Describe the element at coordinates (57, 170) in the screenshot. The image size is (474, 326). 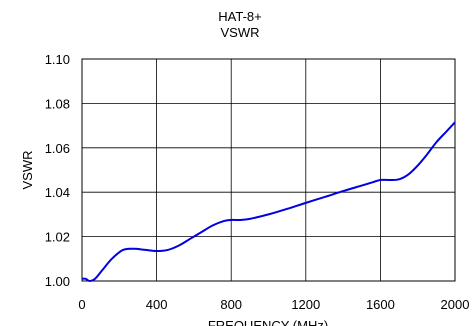
I see `y-tick-labels: 1.00 1.02 1.04 1.06 1.08 1.10` at that location.